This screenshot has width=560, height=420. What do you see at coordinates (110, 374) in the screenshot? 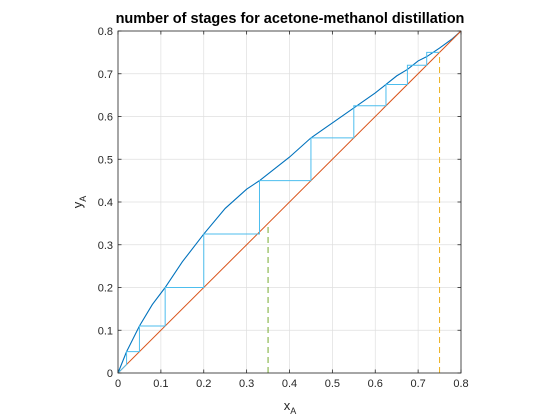
I see `y-tick-label: 0` at bounding box center [110, 374].